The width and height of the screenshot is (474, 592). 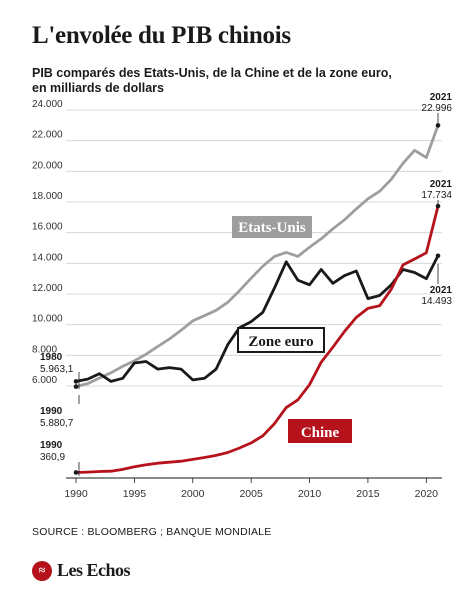 I want to click on annotation-2021-usa-year: 2021, so click(x=441, y=97).